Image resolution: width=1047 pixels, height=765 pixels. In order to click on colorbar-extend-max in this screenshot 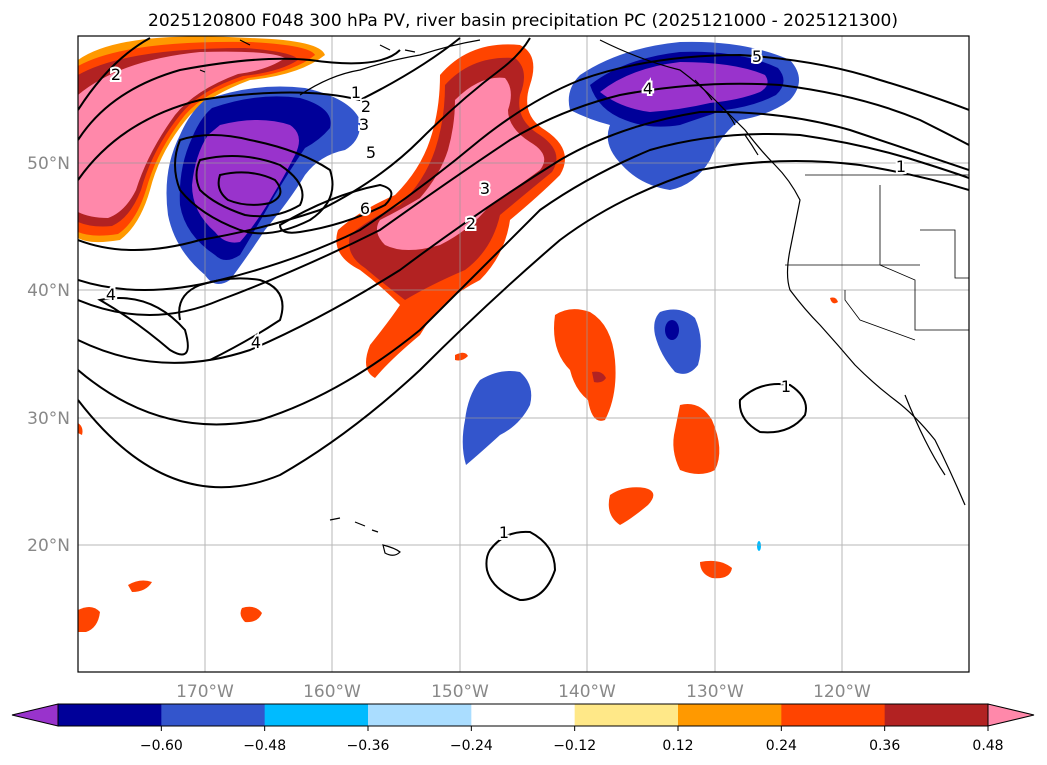, I will do `click(1011, 715)`.